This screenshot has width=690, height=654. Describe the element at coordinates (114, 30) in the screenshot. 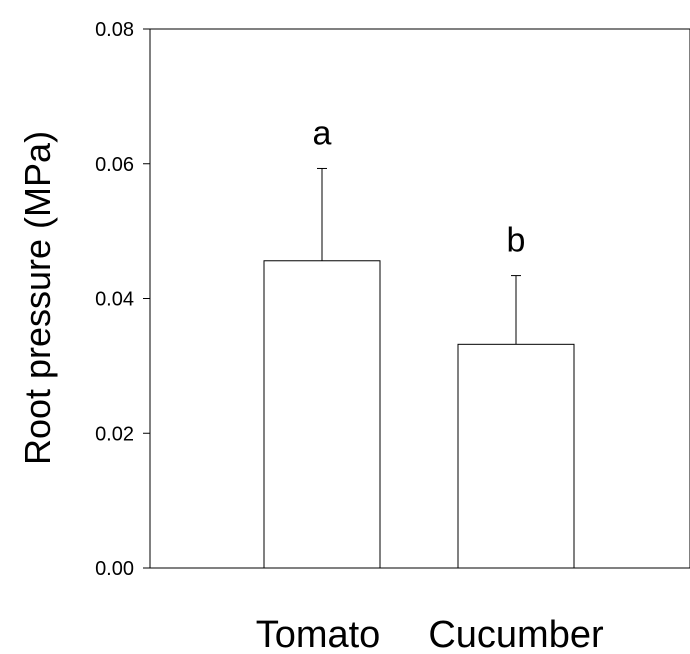

I see `y-tick-label: 0.08` at that location.